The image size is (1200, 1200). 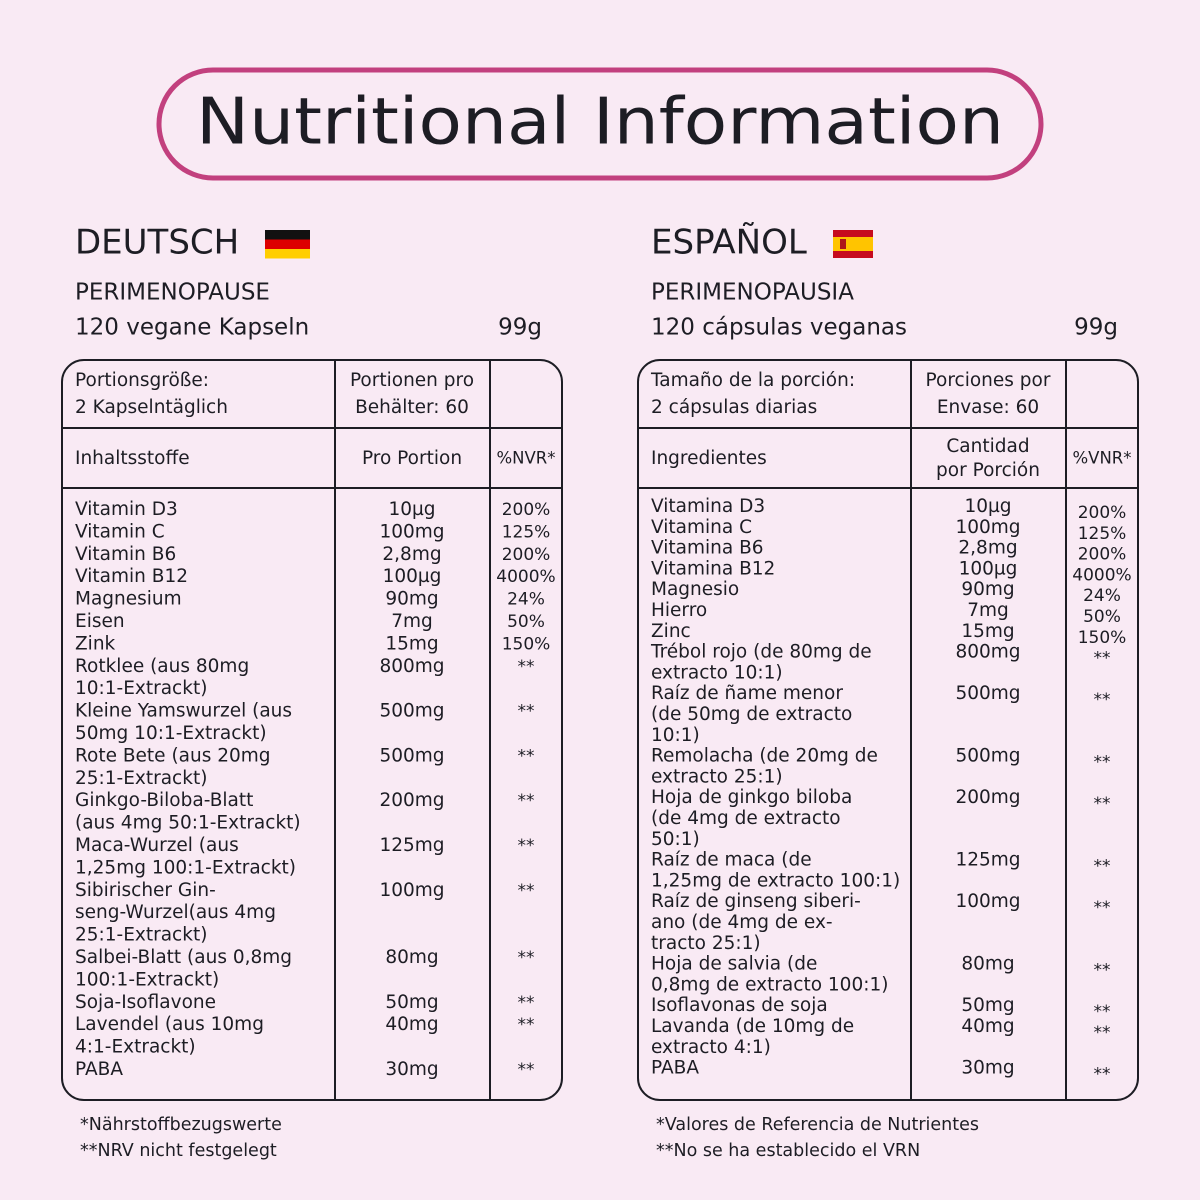 What do you see at coordinates (100, 621) in the screenshot?
I see `ingredient-name: Eisen` at bounding box center [100, 621].